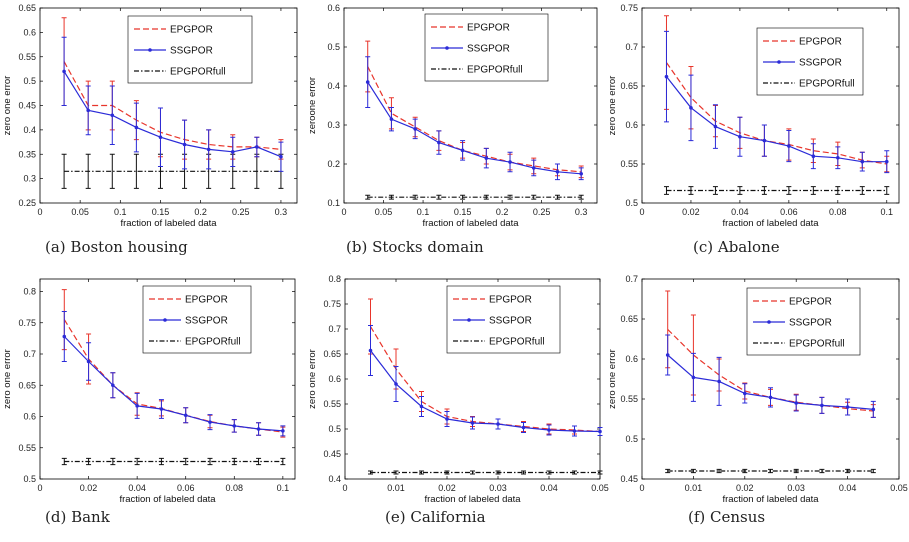 Image resolution: width=909 pixels, height=542 pixels. I want to click on caption-stocks-domain: (b) Stocks domain, so click(415, 247).